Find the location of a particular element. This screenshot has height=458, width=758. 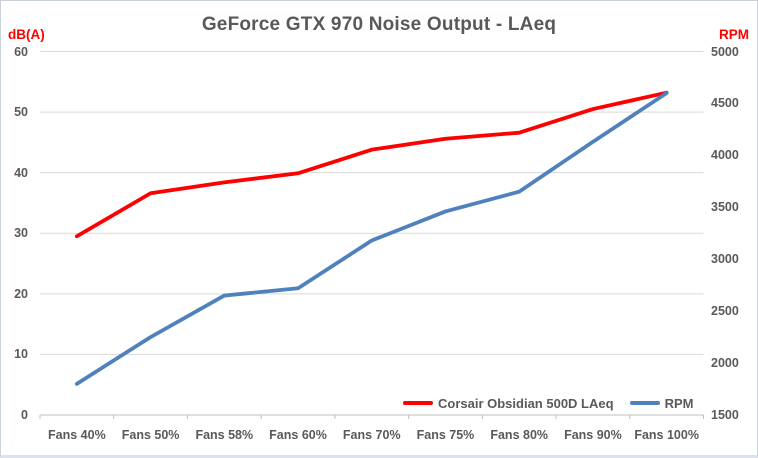

legend: Corsair Obsidian 500D LAeq RPM is located at coordinates (548, 403).